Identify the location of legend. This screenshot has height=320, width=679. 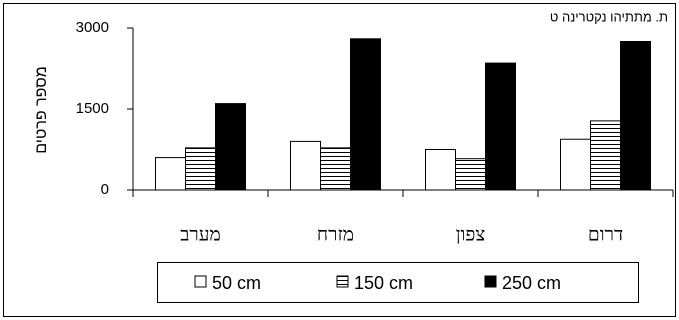
(398, 282).